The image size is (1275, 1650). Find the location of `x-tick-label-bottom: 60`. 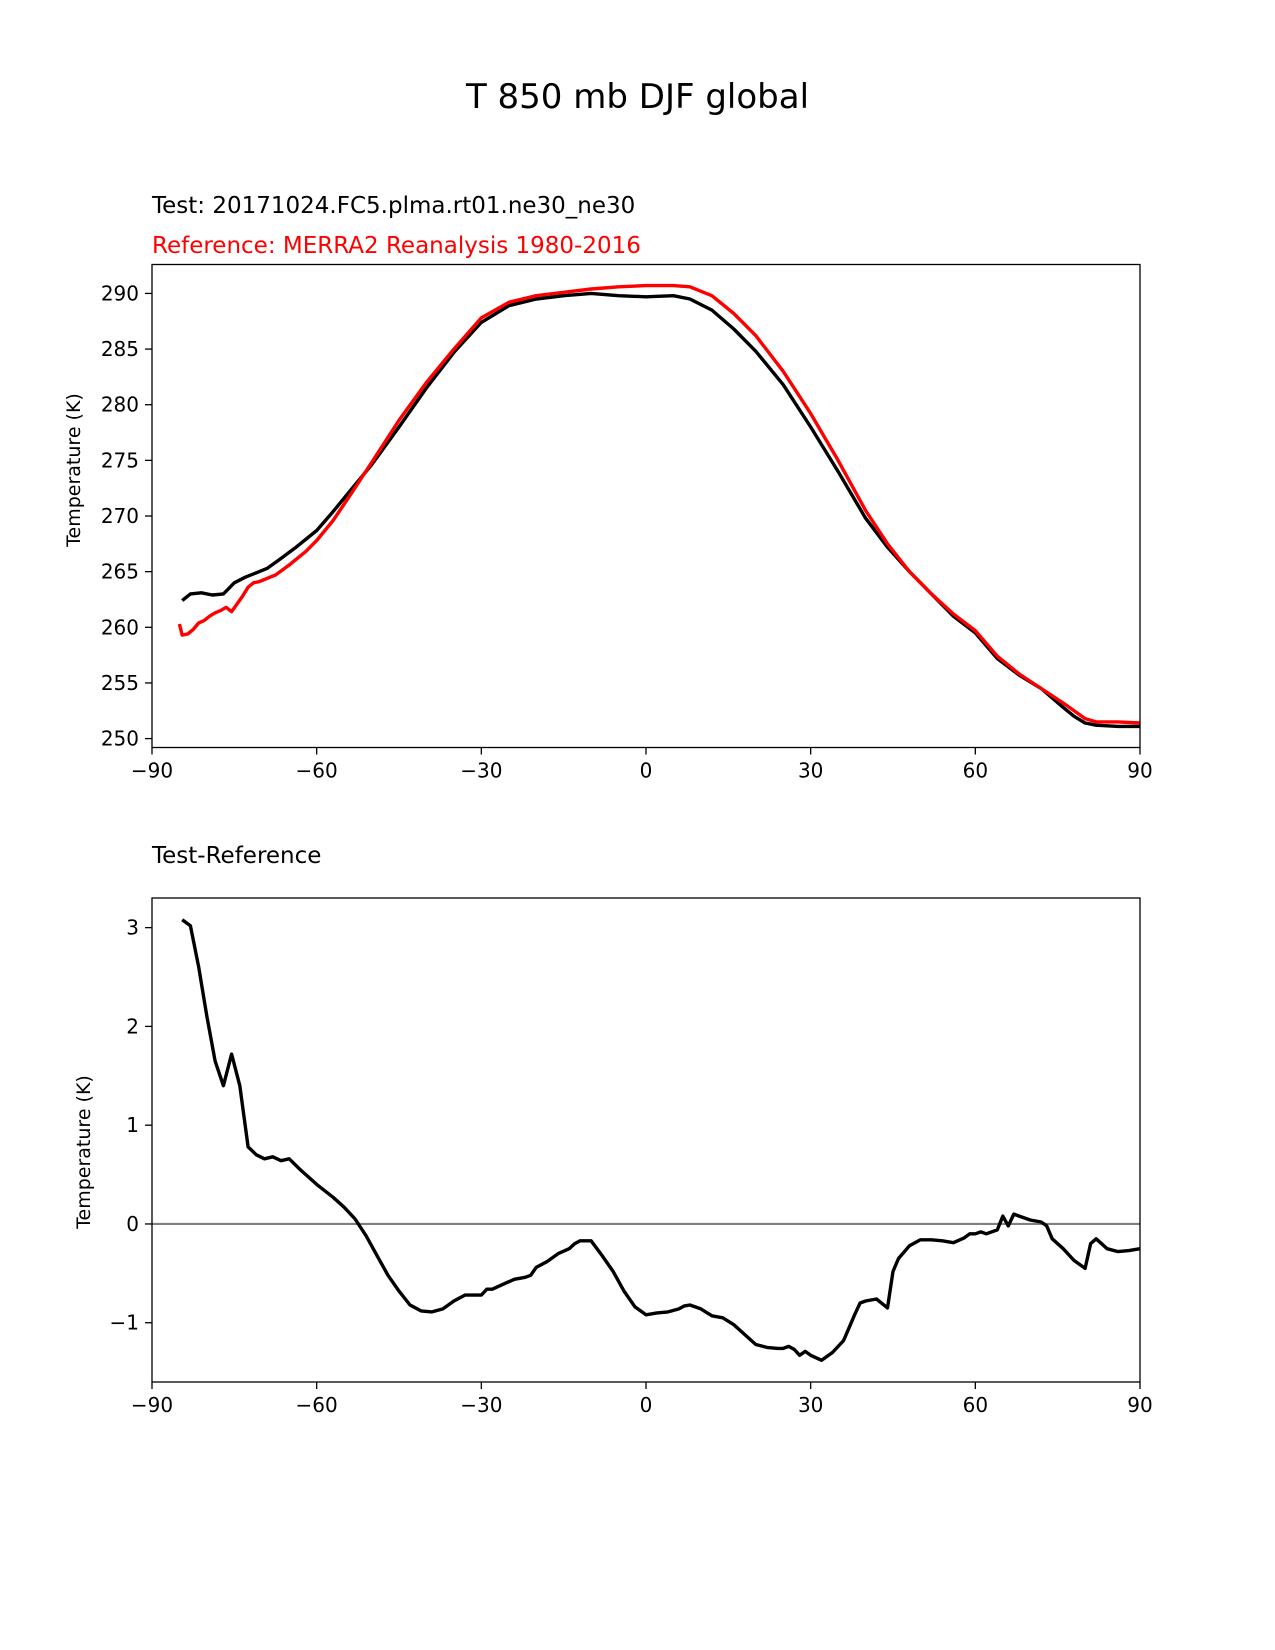

x-tick-label-bottom: 60 is located at coordinates (975, 1405).